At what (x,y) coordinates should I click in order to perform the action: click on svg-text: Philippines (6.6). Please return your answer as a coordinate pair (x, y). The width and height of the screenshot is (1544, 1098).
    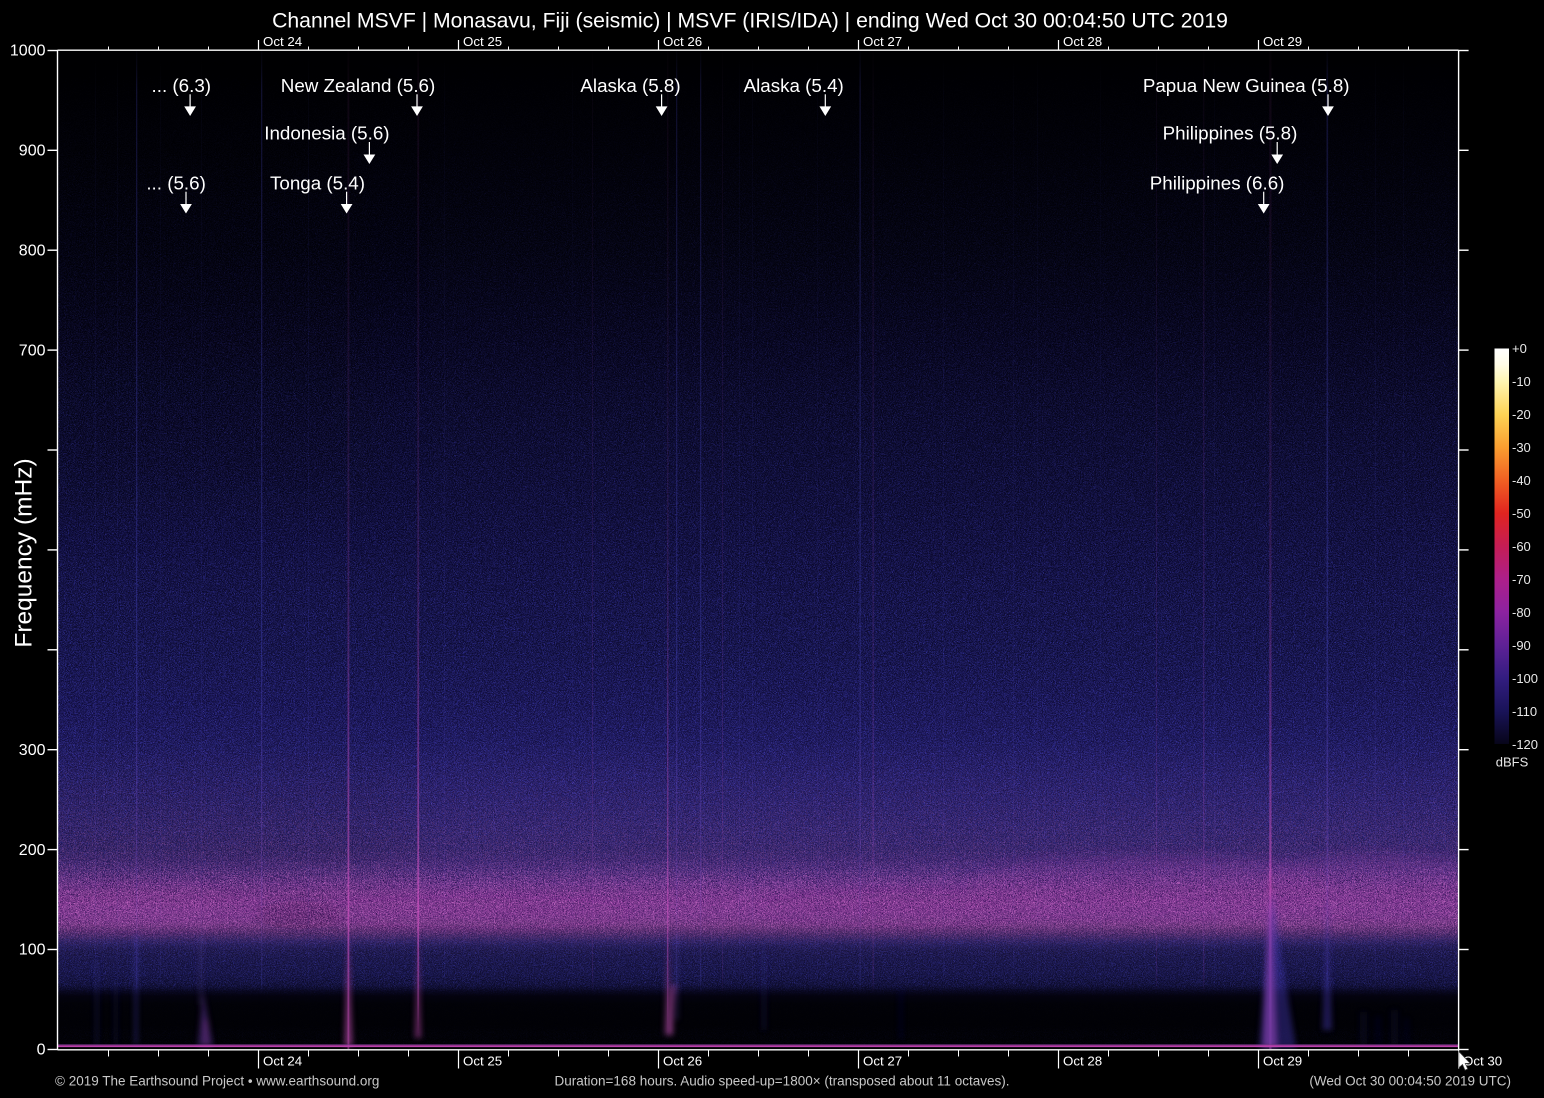
    Looking at the image, I should click on (1217, 182).